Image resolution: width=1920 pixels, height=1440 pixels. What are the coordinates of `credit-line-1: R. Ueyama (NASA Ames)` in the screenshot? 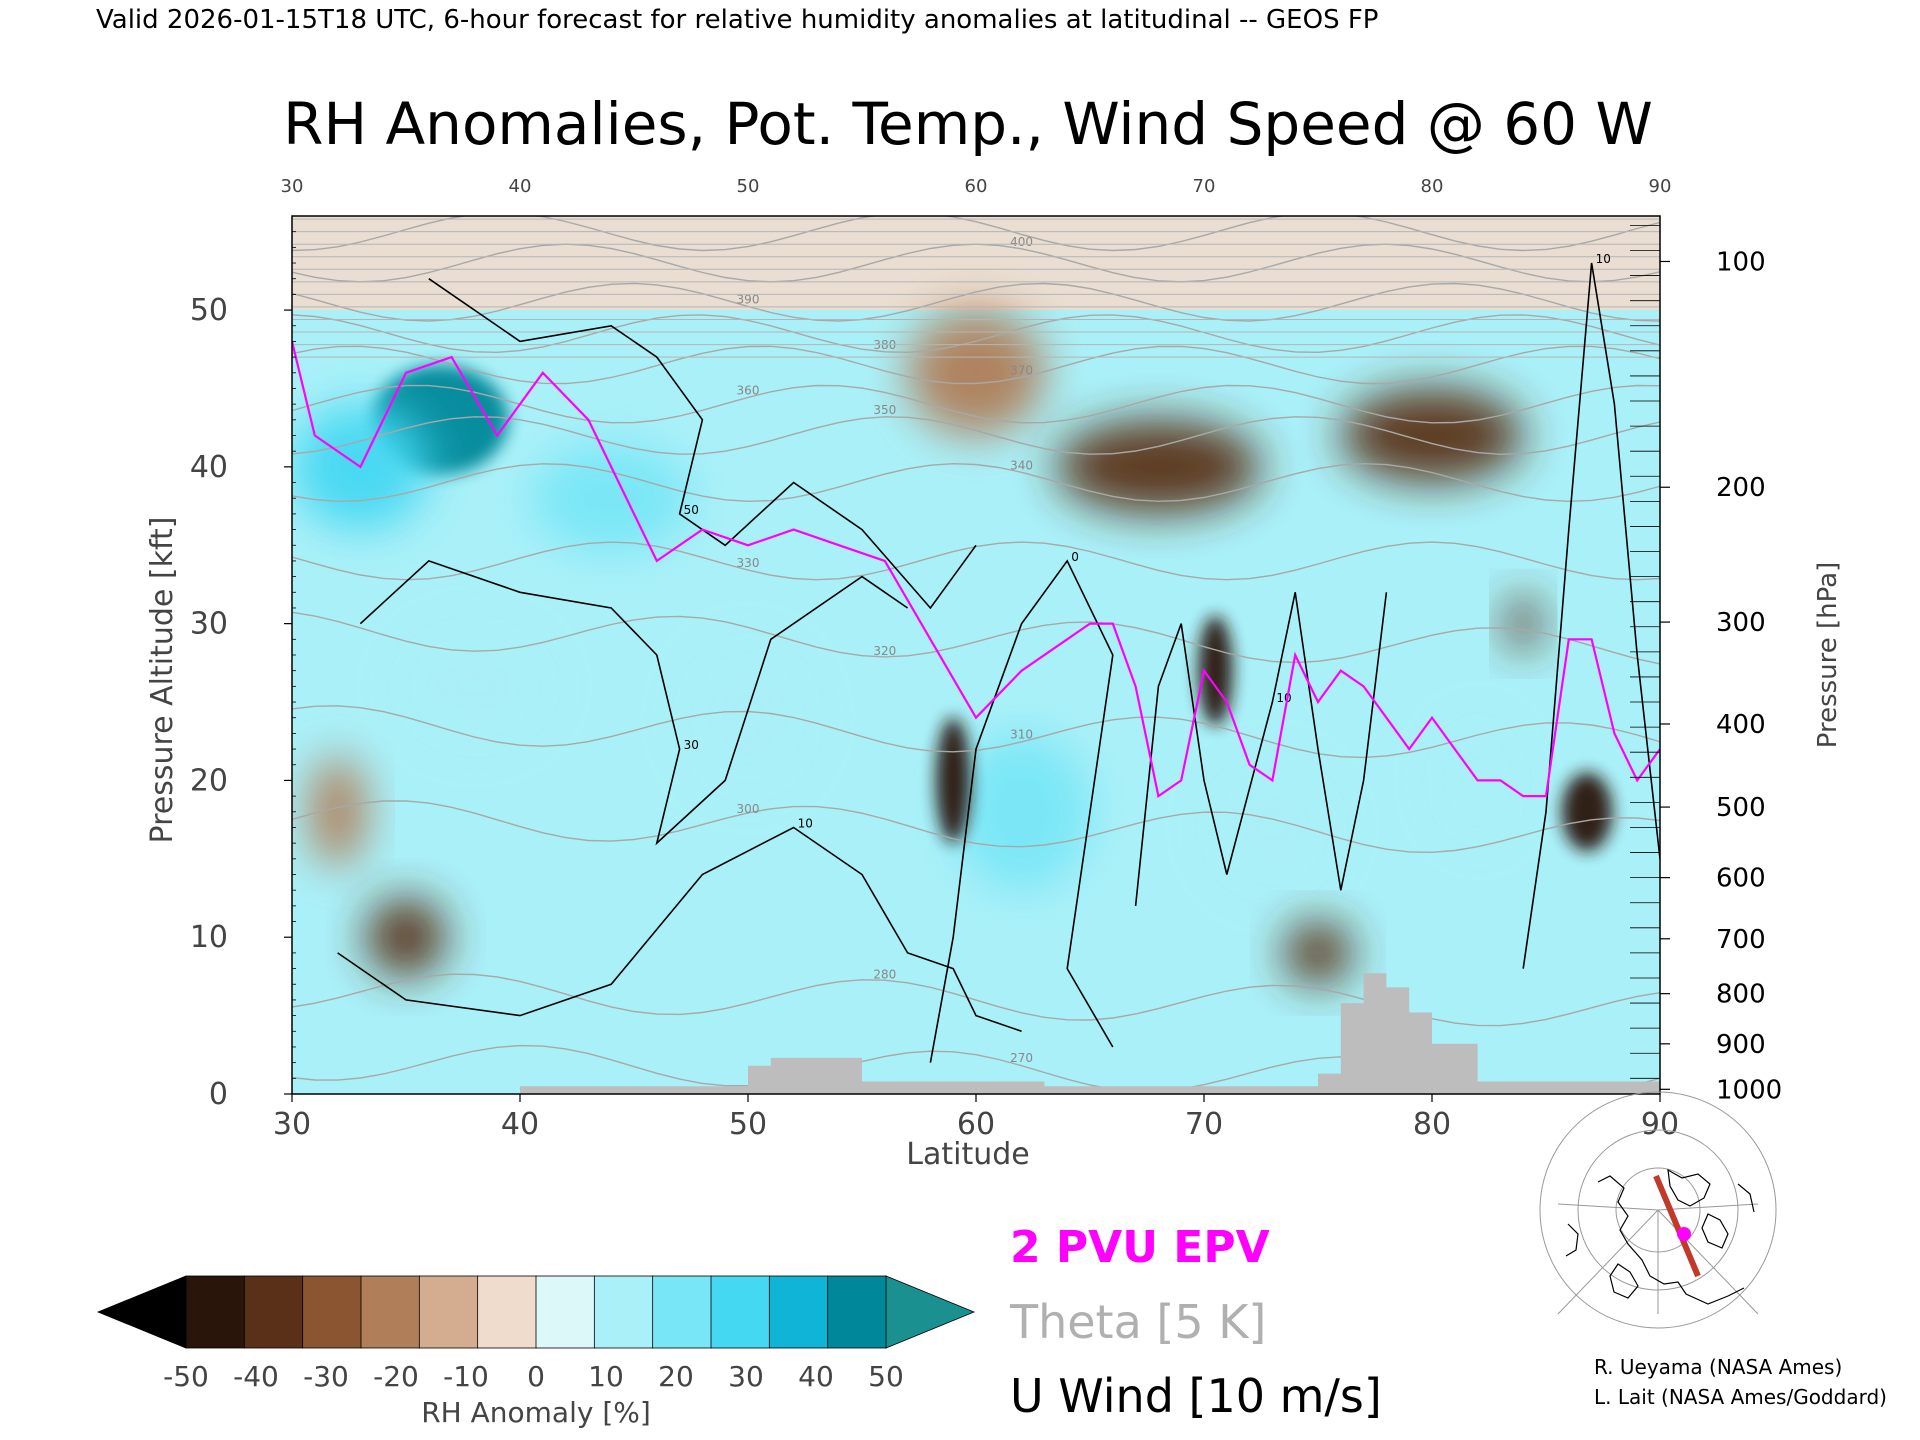 It's located at (1718, 1367).